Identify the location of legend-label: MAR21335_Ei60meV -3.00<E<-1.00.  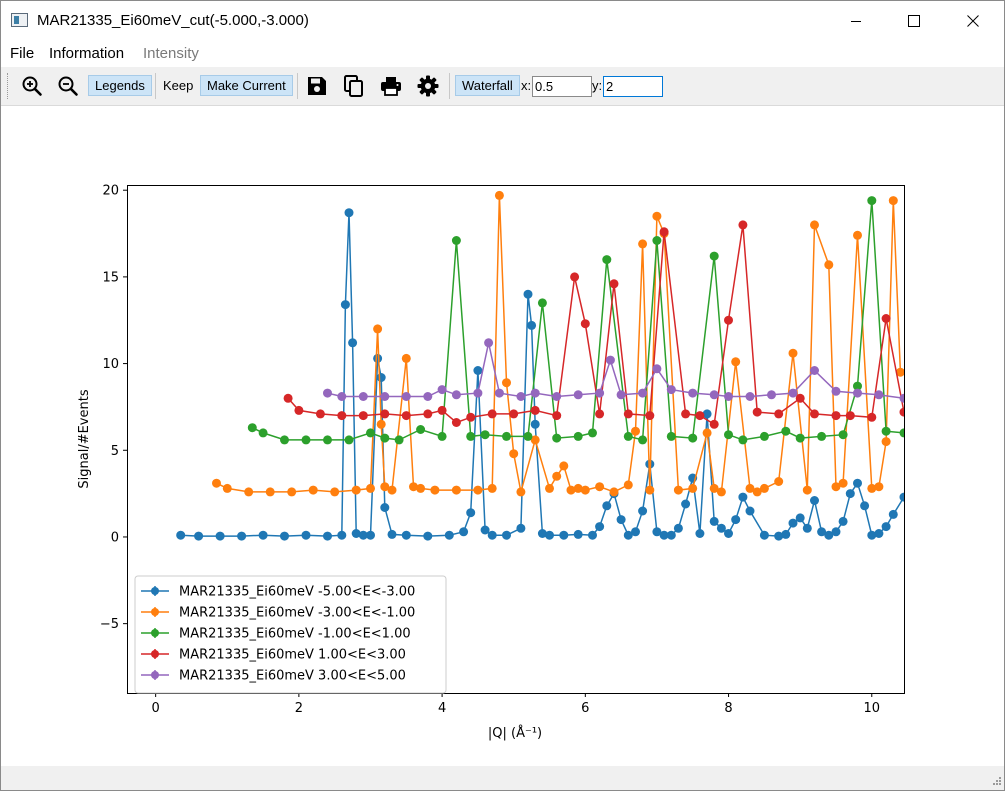
(297, 613).